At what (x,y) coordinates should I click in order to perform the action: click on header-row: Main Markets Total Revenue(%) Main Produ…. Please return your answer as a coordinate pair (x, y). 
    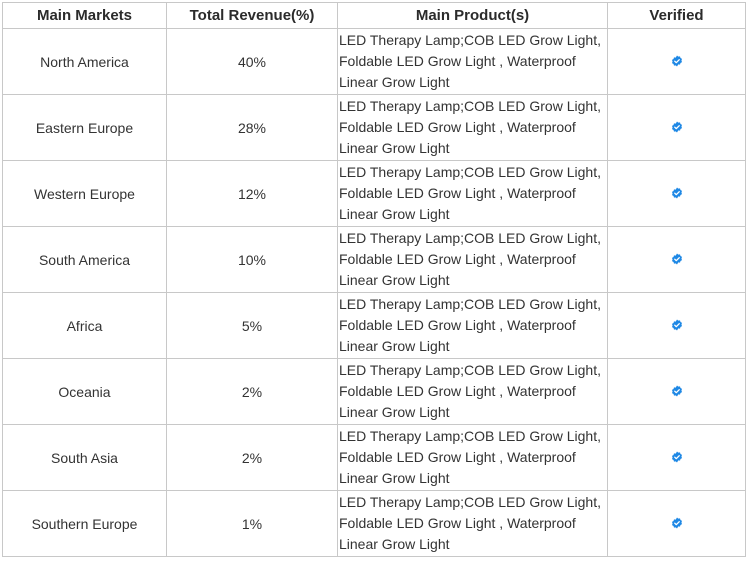
    Looking at the image, I should click on (374, 15).